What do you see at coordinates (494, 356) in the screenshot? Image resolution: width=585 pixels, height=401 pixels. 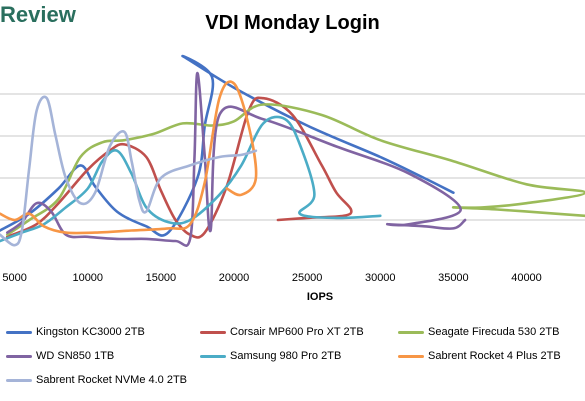 I see `legend-label: Sabrent Rocket 4 Plus 2TB` at bounding box center [494, 356].